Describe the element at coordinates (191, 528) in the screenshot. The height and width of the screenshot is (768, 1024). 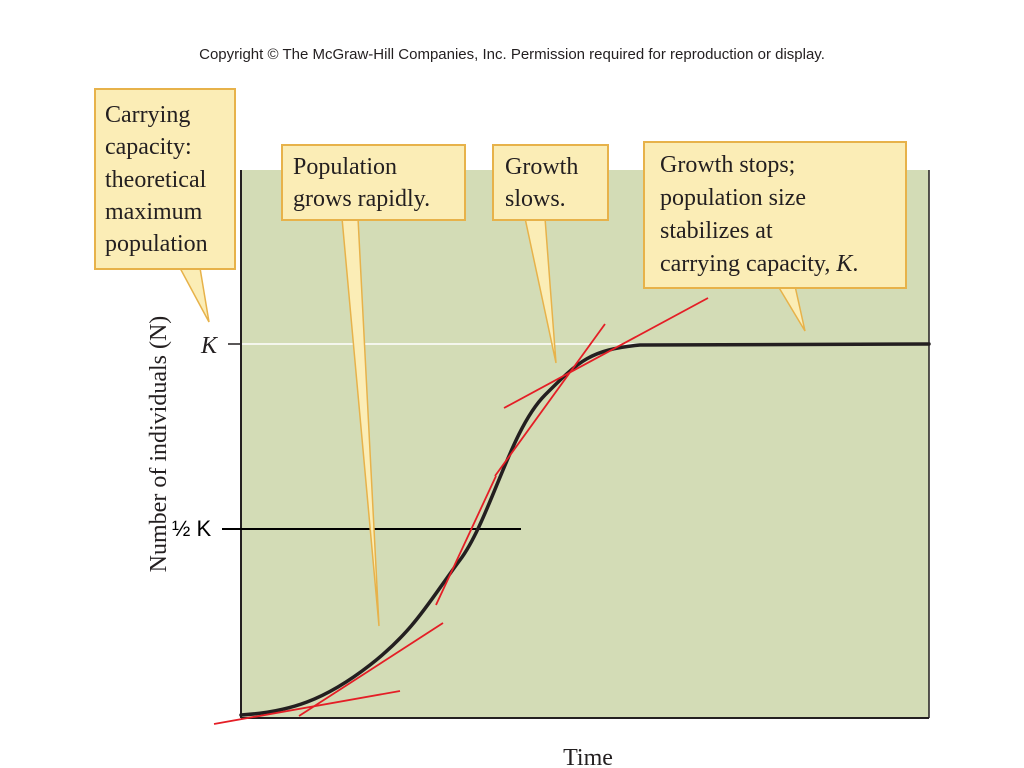
I see `half-k-label: ½ K` at that location.